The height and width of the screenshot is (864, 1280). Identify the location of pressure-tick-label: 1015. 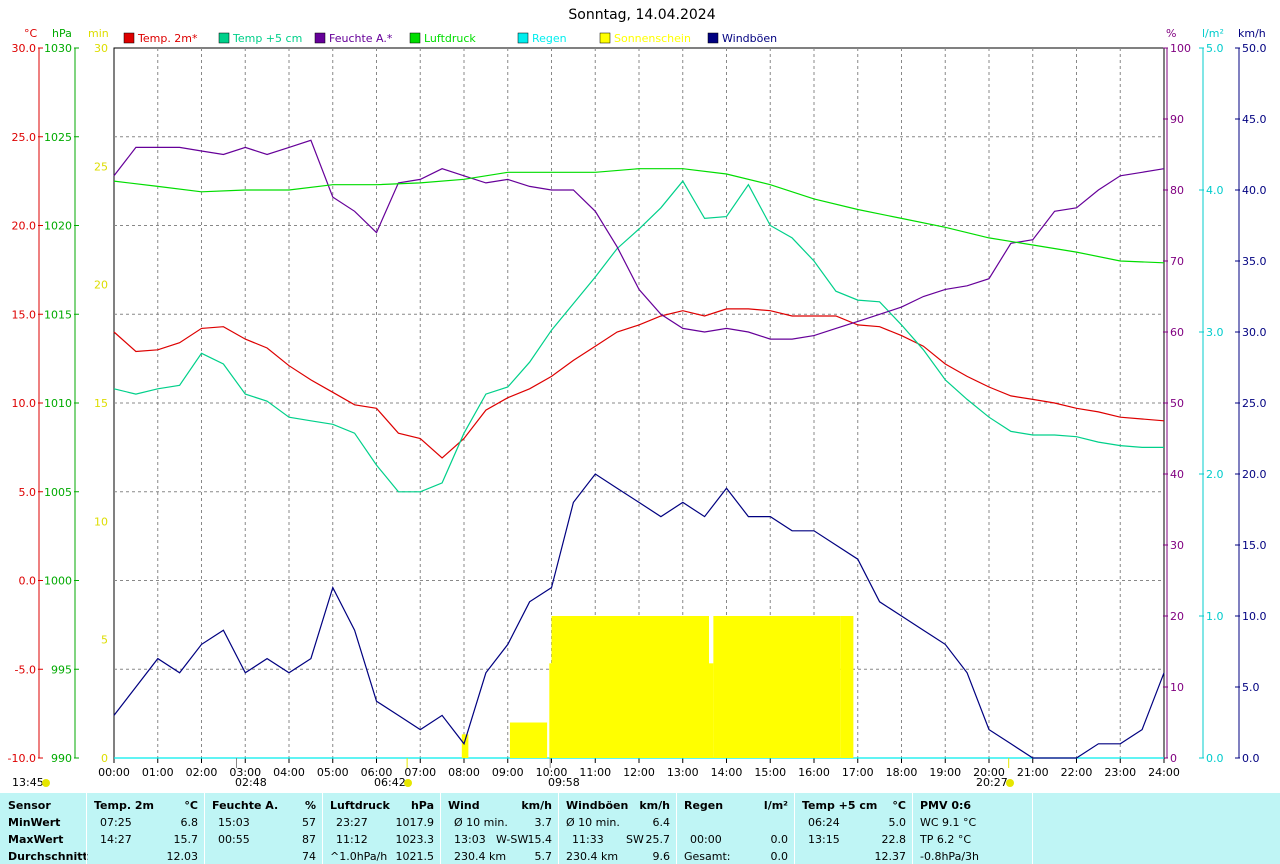
(58, 314).